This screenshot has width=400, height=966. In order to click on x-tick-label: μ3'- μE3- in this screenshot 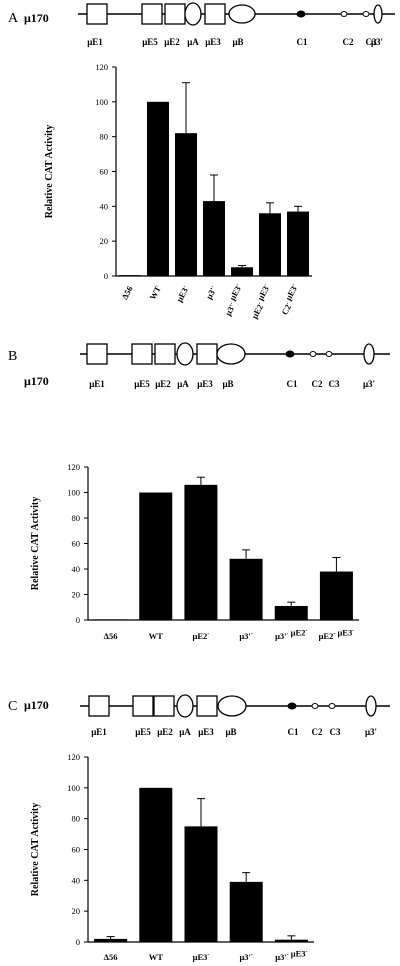, I will do `click(291, 955)`.